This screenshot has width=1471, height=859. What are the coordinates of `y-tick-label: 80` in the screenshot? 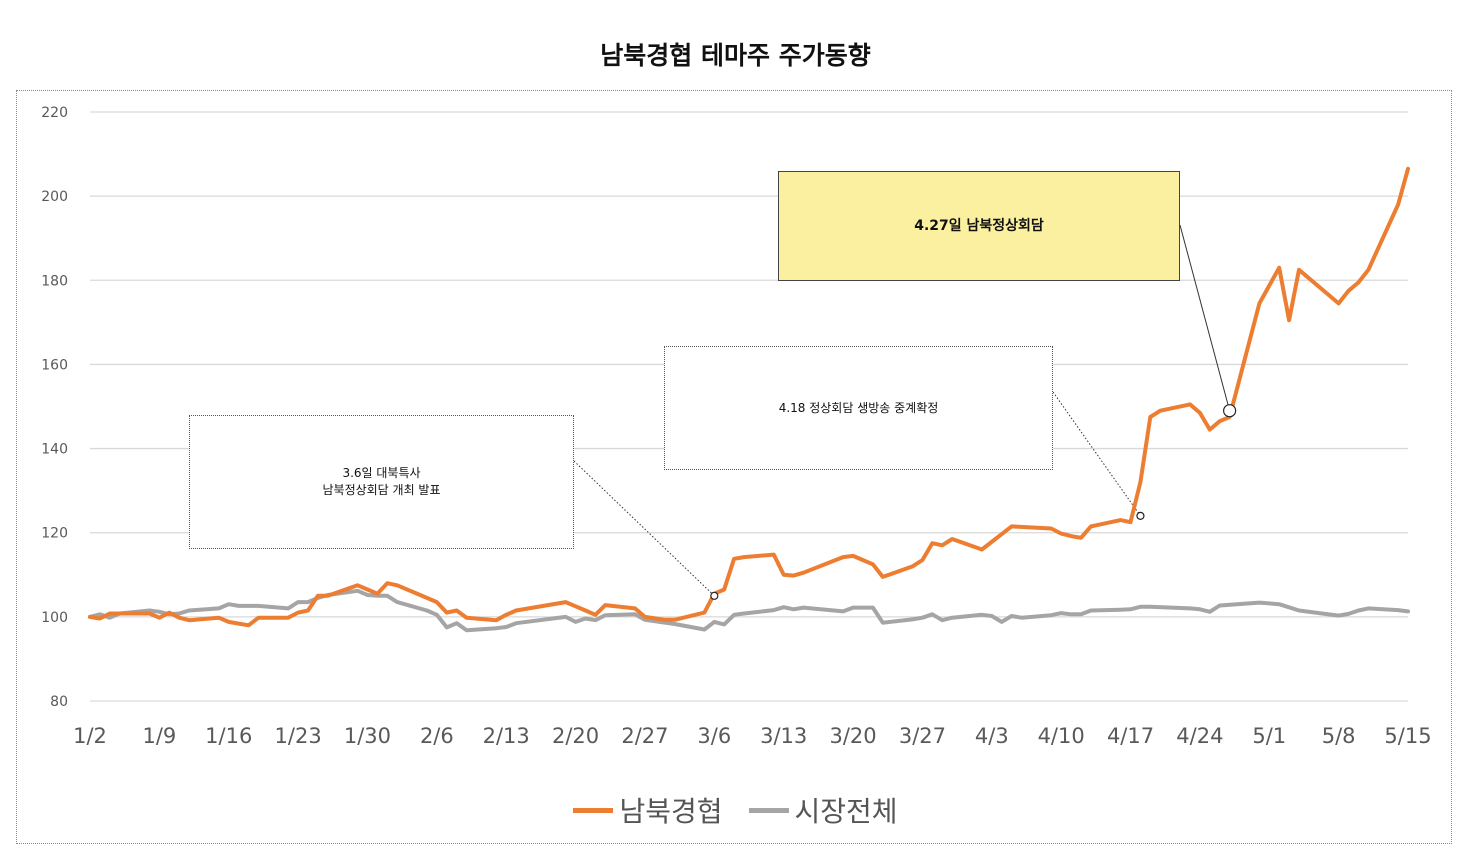 It's located at (59, 702).